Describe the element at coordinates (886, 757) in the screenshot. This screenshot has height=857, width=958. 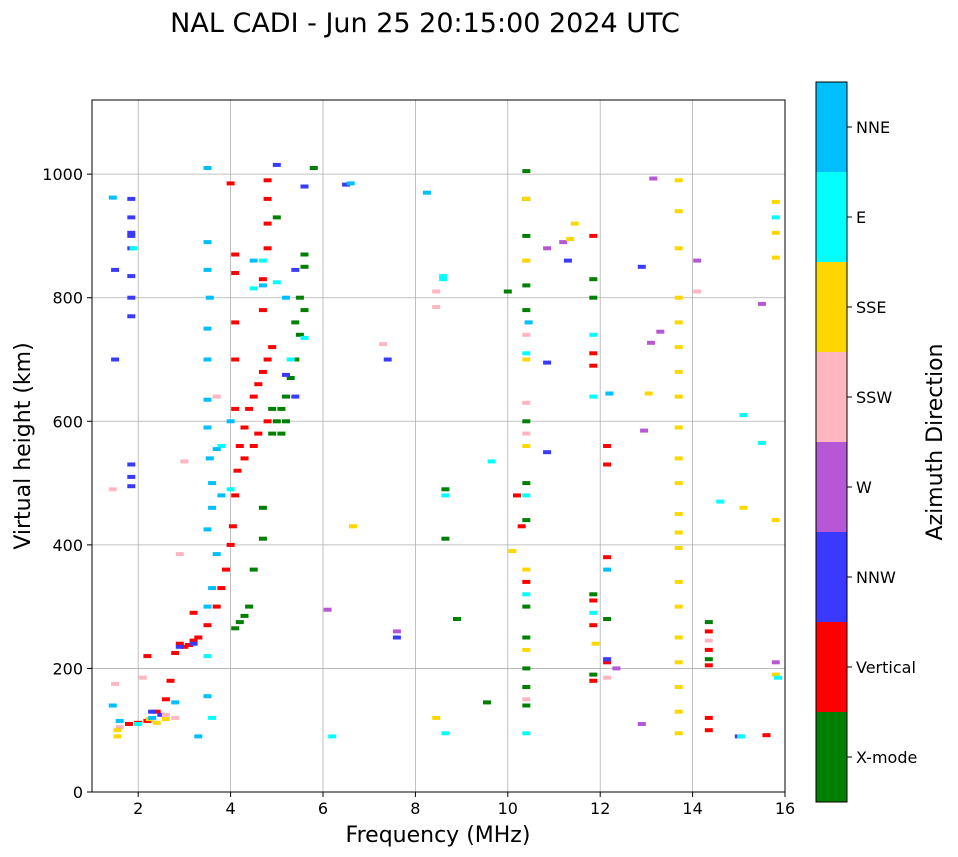
I see `colorbar-label: X-mode` at that location.